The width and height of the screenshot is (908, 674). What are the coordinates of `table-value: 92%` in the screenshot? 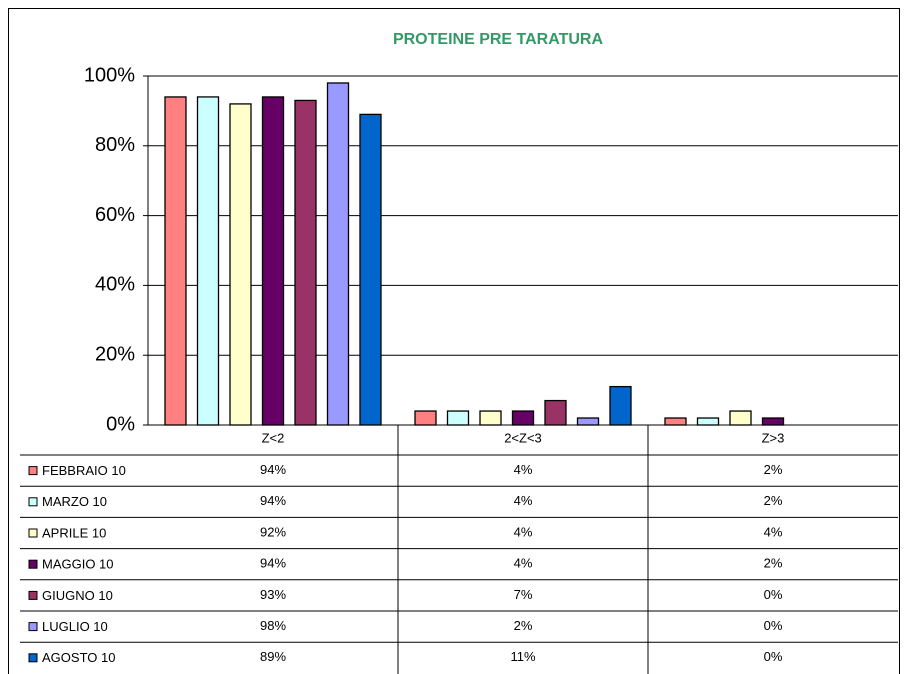 It's located at (273, 531).